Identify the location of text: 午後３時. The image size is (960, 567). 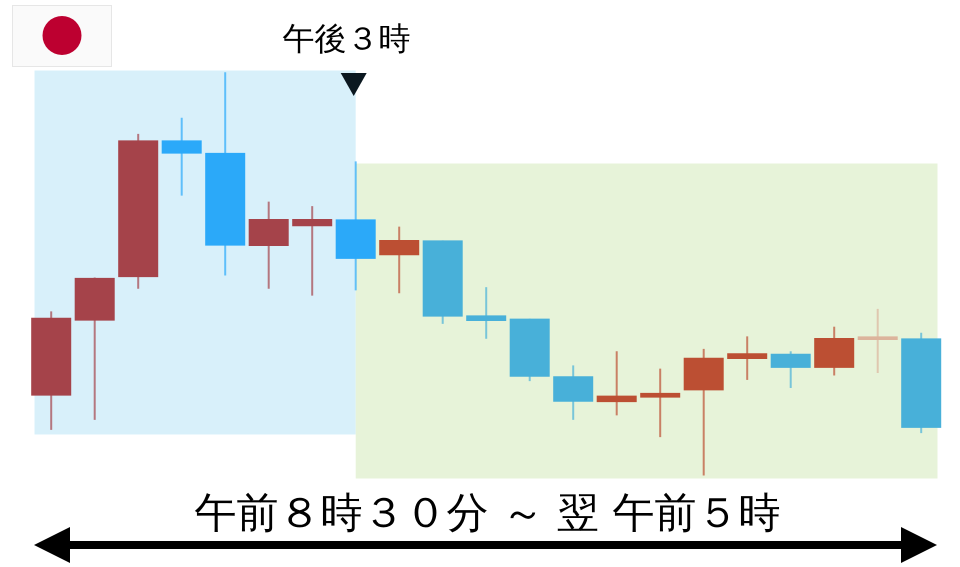
(346, 39).